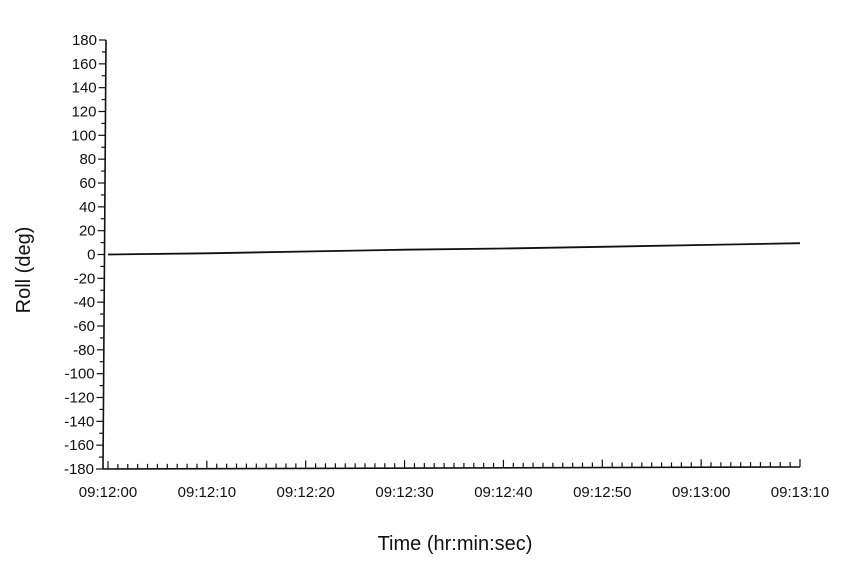  Describe the element at coordinates (451, 468) in the screenshot. I see `x-axis-line` at that location.